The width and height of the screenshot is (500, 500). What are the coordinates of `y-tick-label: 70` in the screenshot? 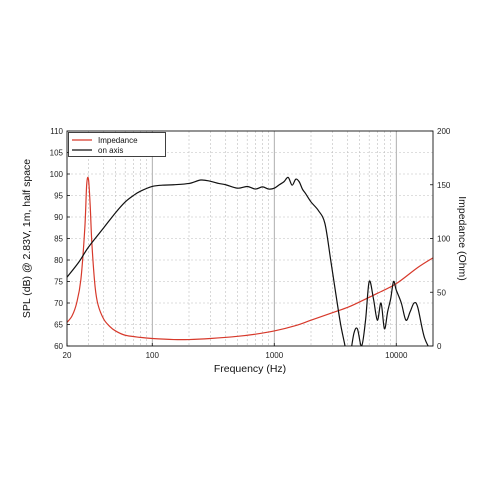 It's located at (58, 303).